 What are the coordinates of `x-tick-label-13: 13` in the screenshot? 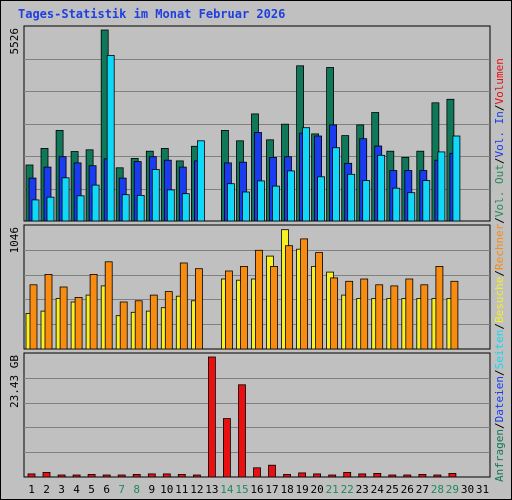 It's located at (211, 489).